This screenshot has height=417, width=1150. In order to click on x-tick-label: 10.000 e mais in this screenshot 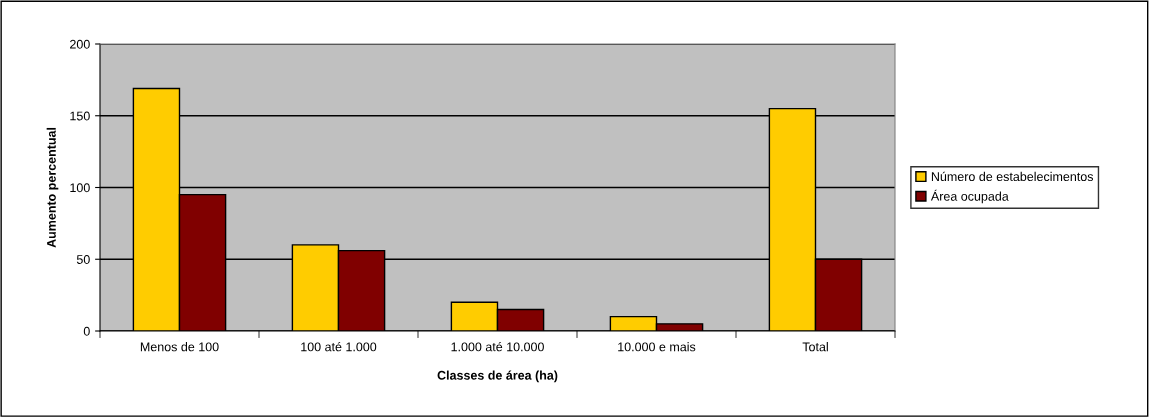, I will do `click(657, 347)`.